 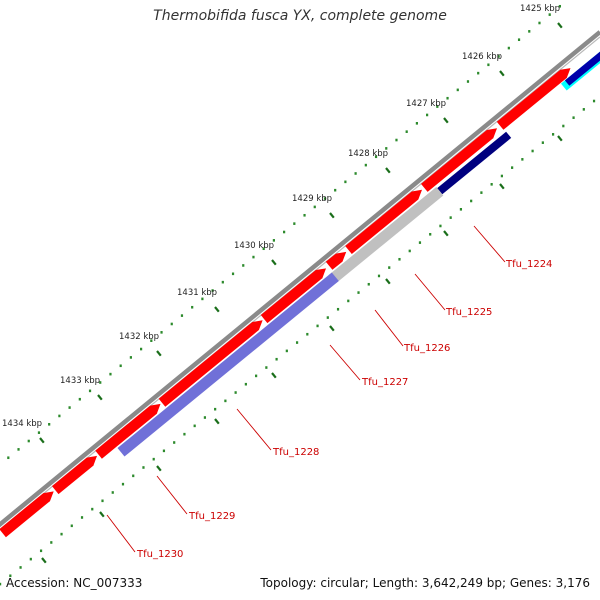 I want to click on gene-label: Tfu_1229, so click(x=211, y=516).